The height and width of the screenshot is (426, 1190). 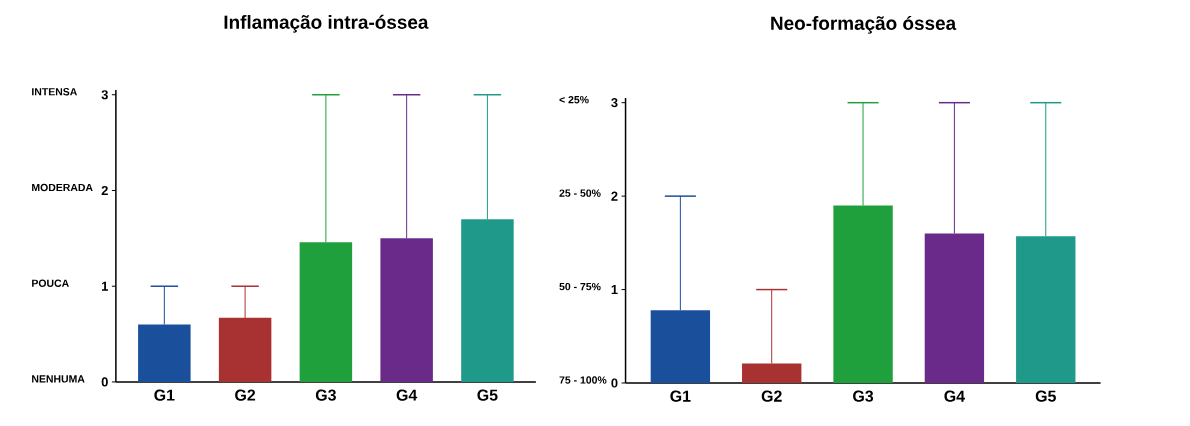 What do you see at coordinates (580, 286) in the screenshot?
I see `text: 50 - 75%` at bounding box center [580, 286].